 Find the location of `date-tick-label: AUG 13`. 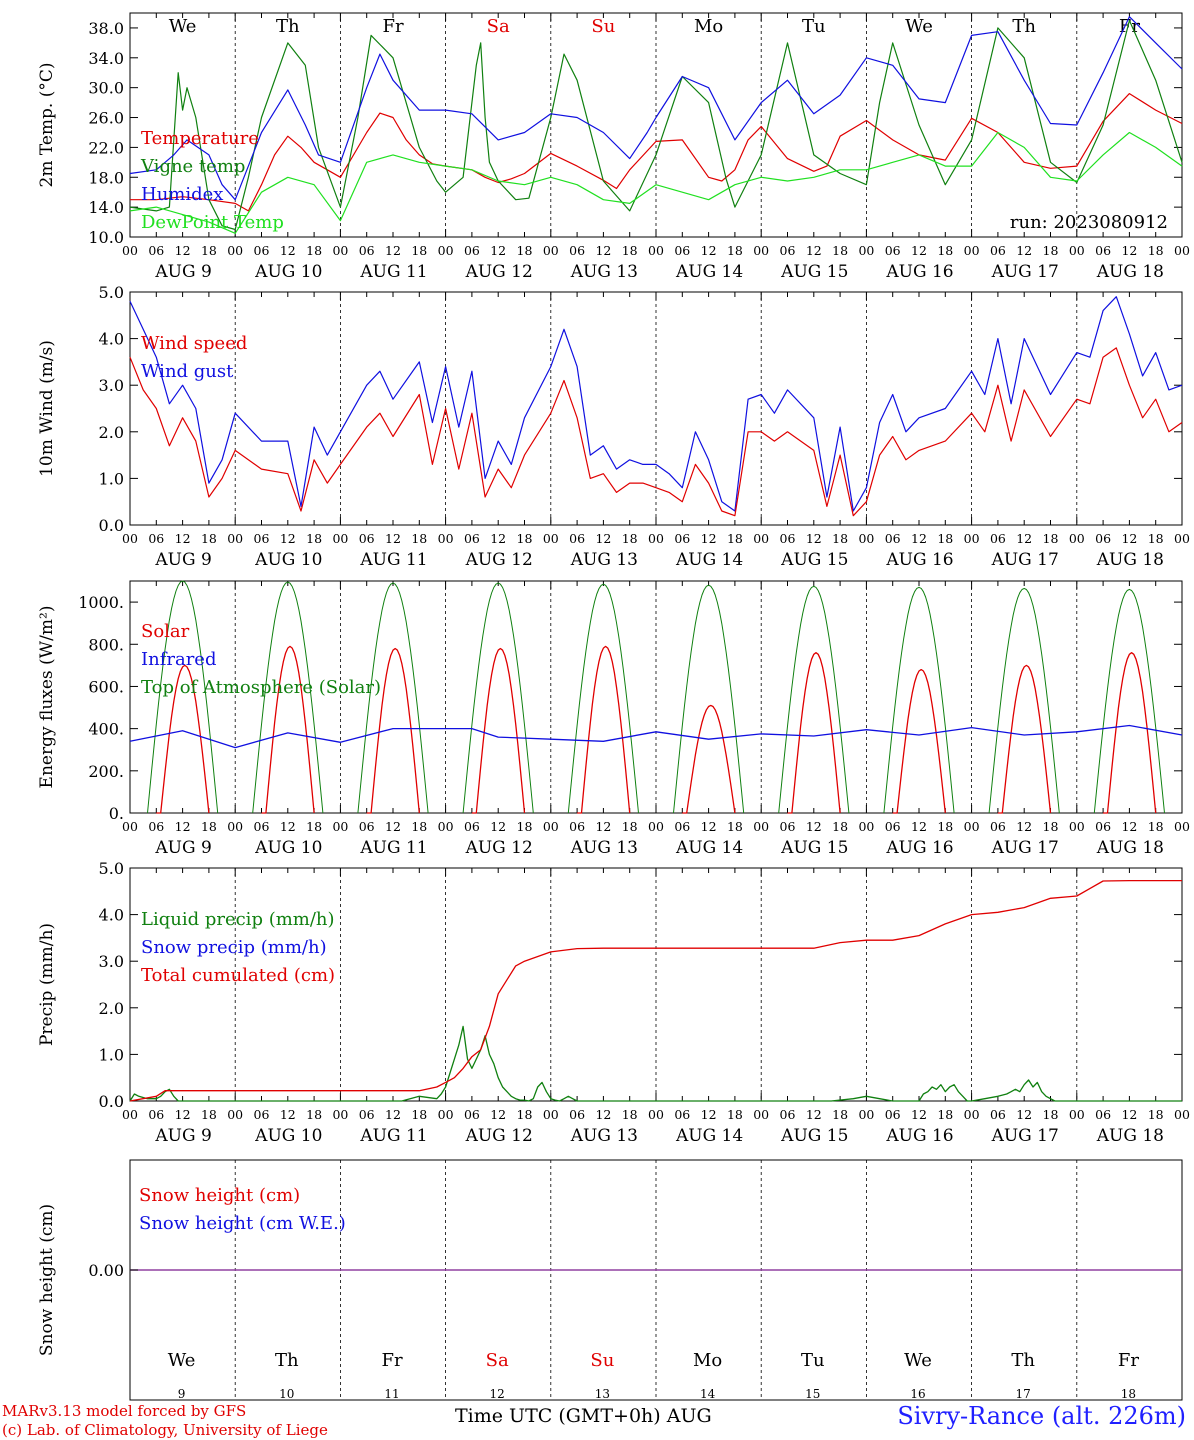

date-tick-label: AUG 13 is located at coordinates (604, 1136).